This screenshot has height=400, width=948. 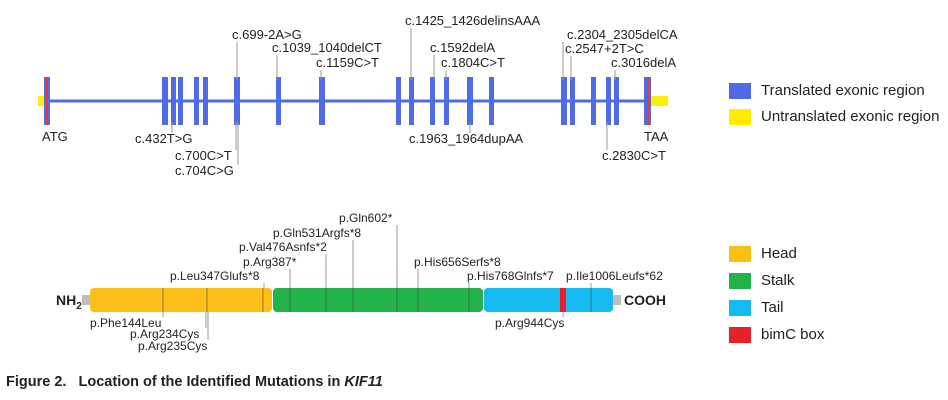 I want to click on gene-mutation-label: c.700C>T, so click(x=203, y=155).